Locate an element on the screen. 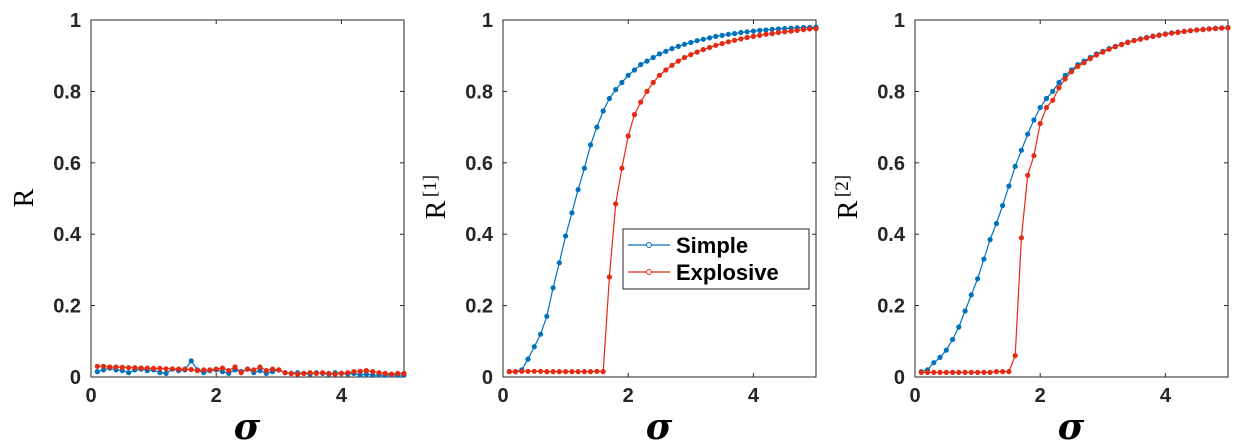 This screenshot has height=442, width=1241. legend-box is located at coordinates (716, 259).